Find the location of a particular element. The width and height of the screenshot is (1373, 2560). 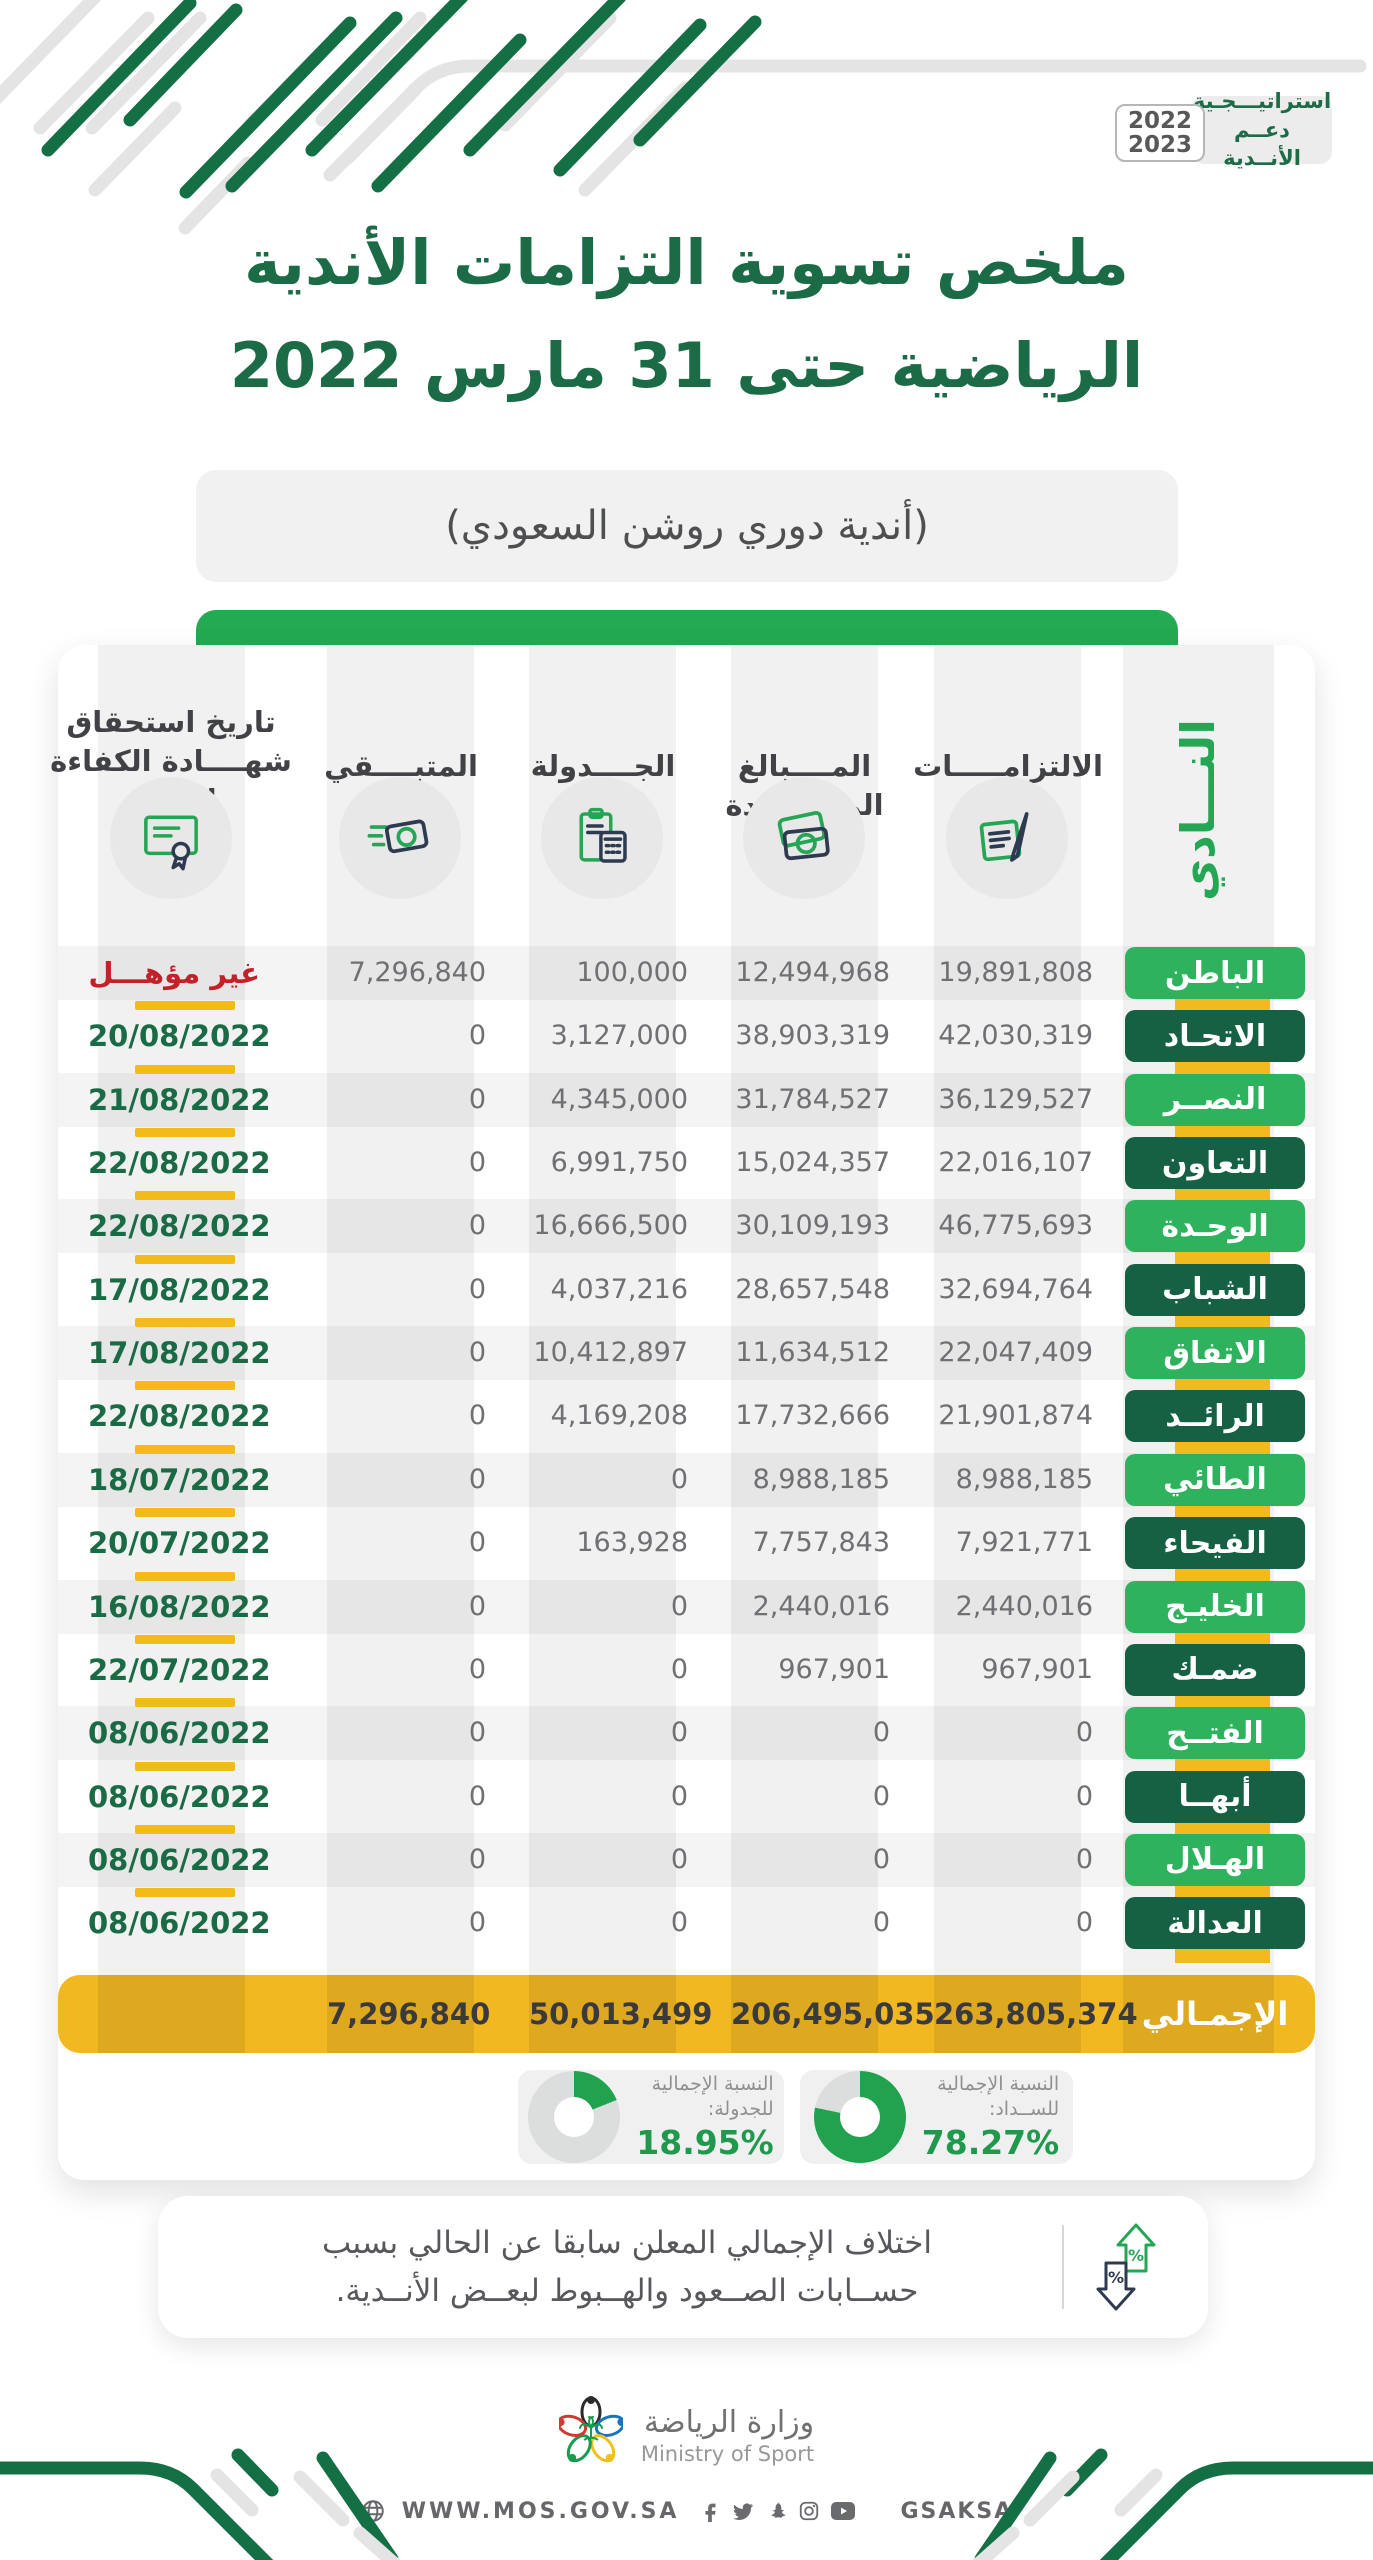

club-name: الوحـدة is located at coordinates (1215, 1226).